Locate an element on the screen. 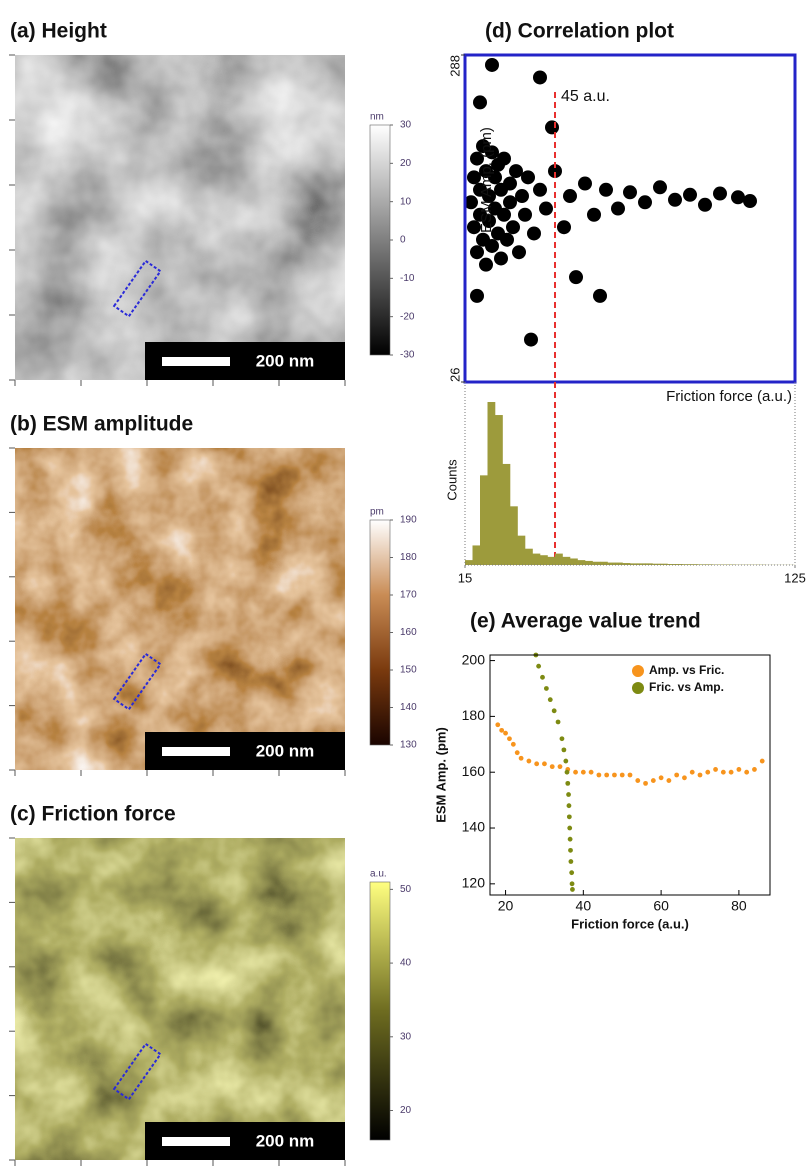 The width and height of the screenshot is (806, 1167). x-tick-label: 40 is located at coordinates (584, 906).